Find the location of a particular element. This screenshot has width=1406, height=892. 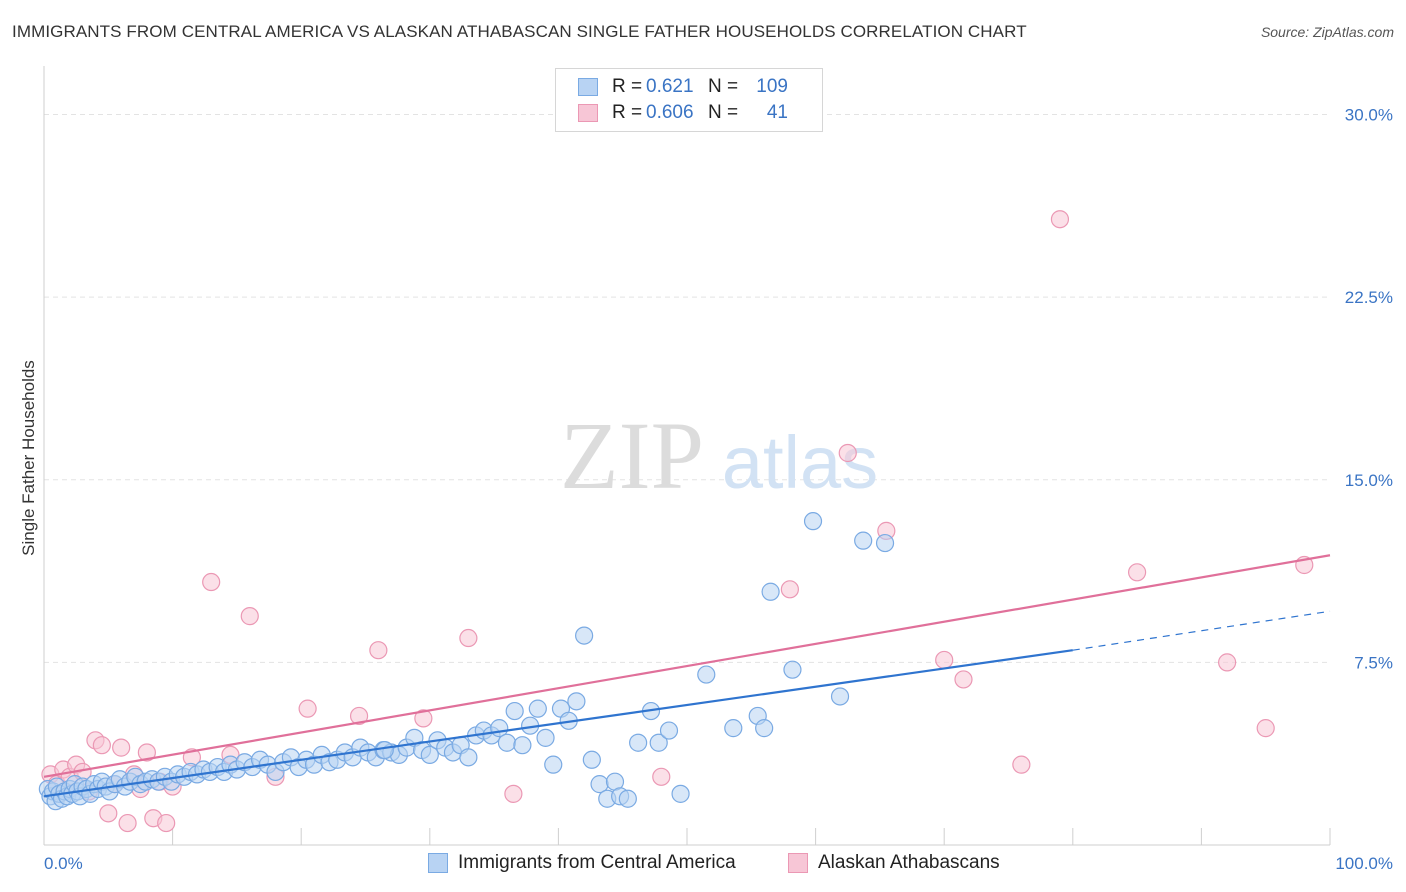

legend-label: Alaskan Athabascans is located at coordinates (909, 862).